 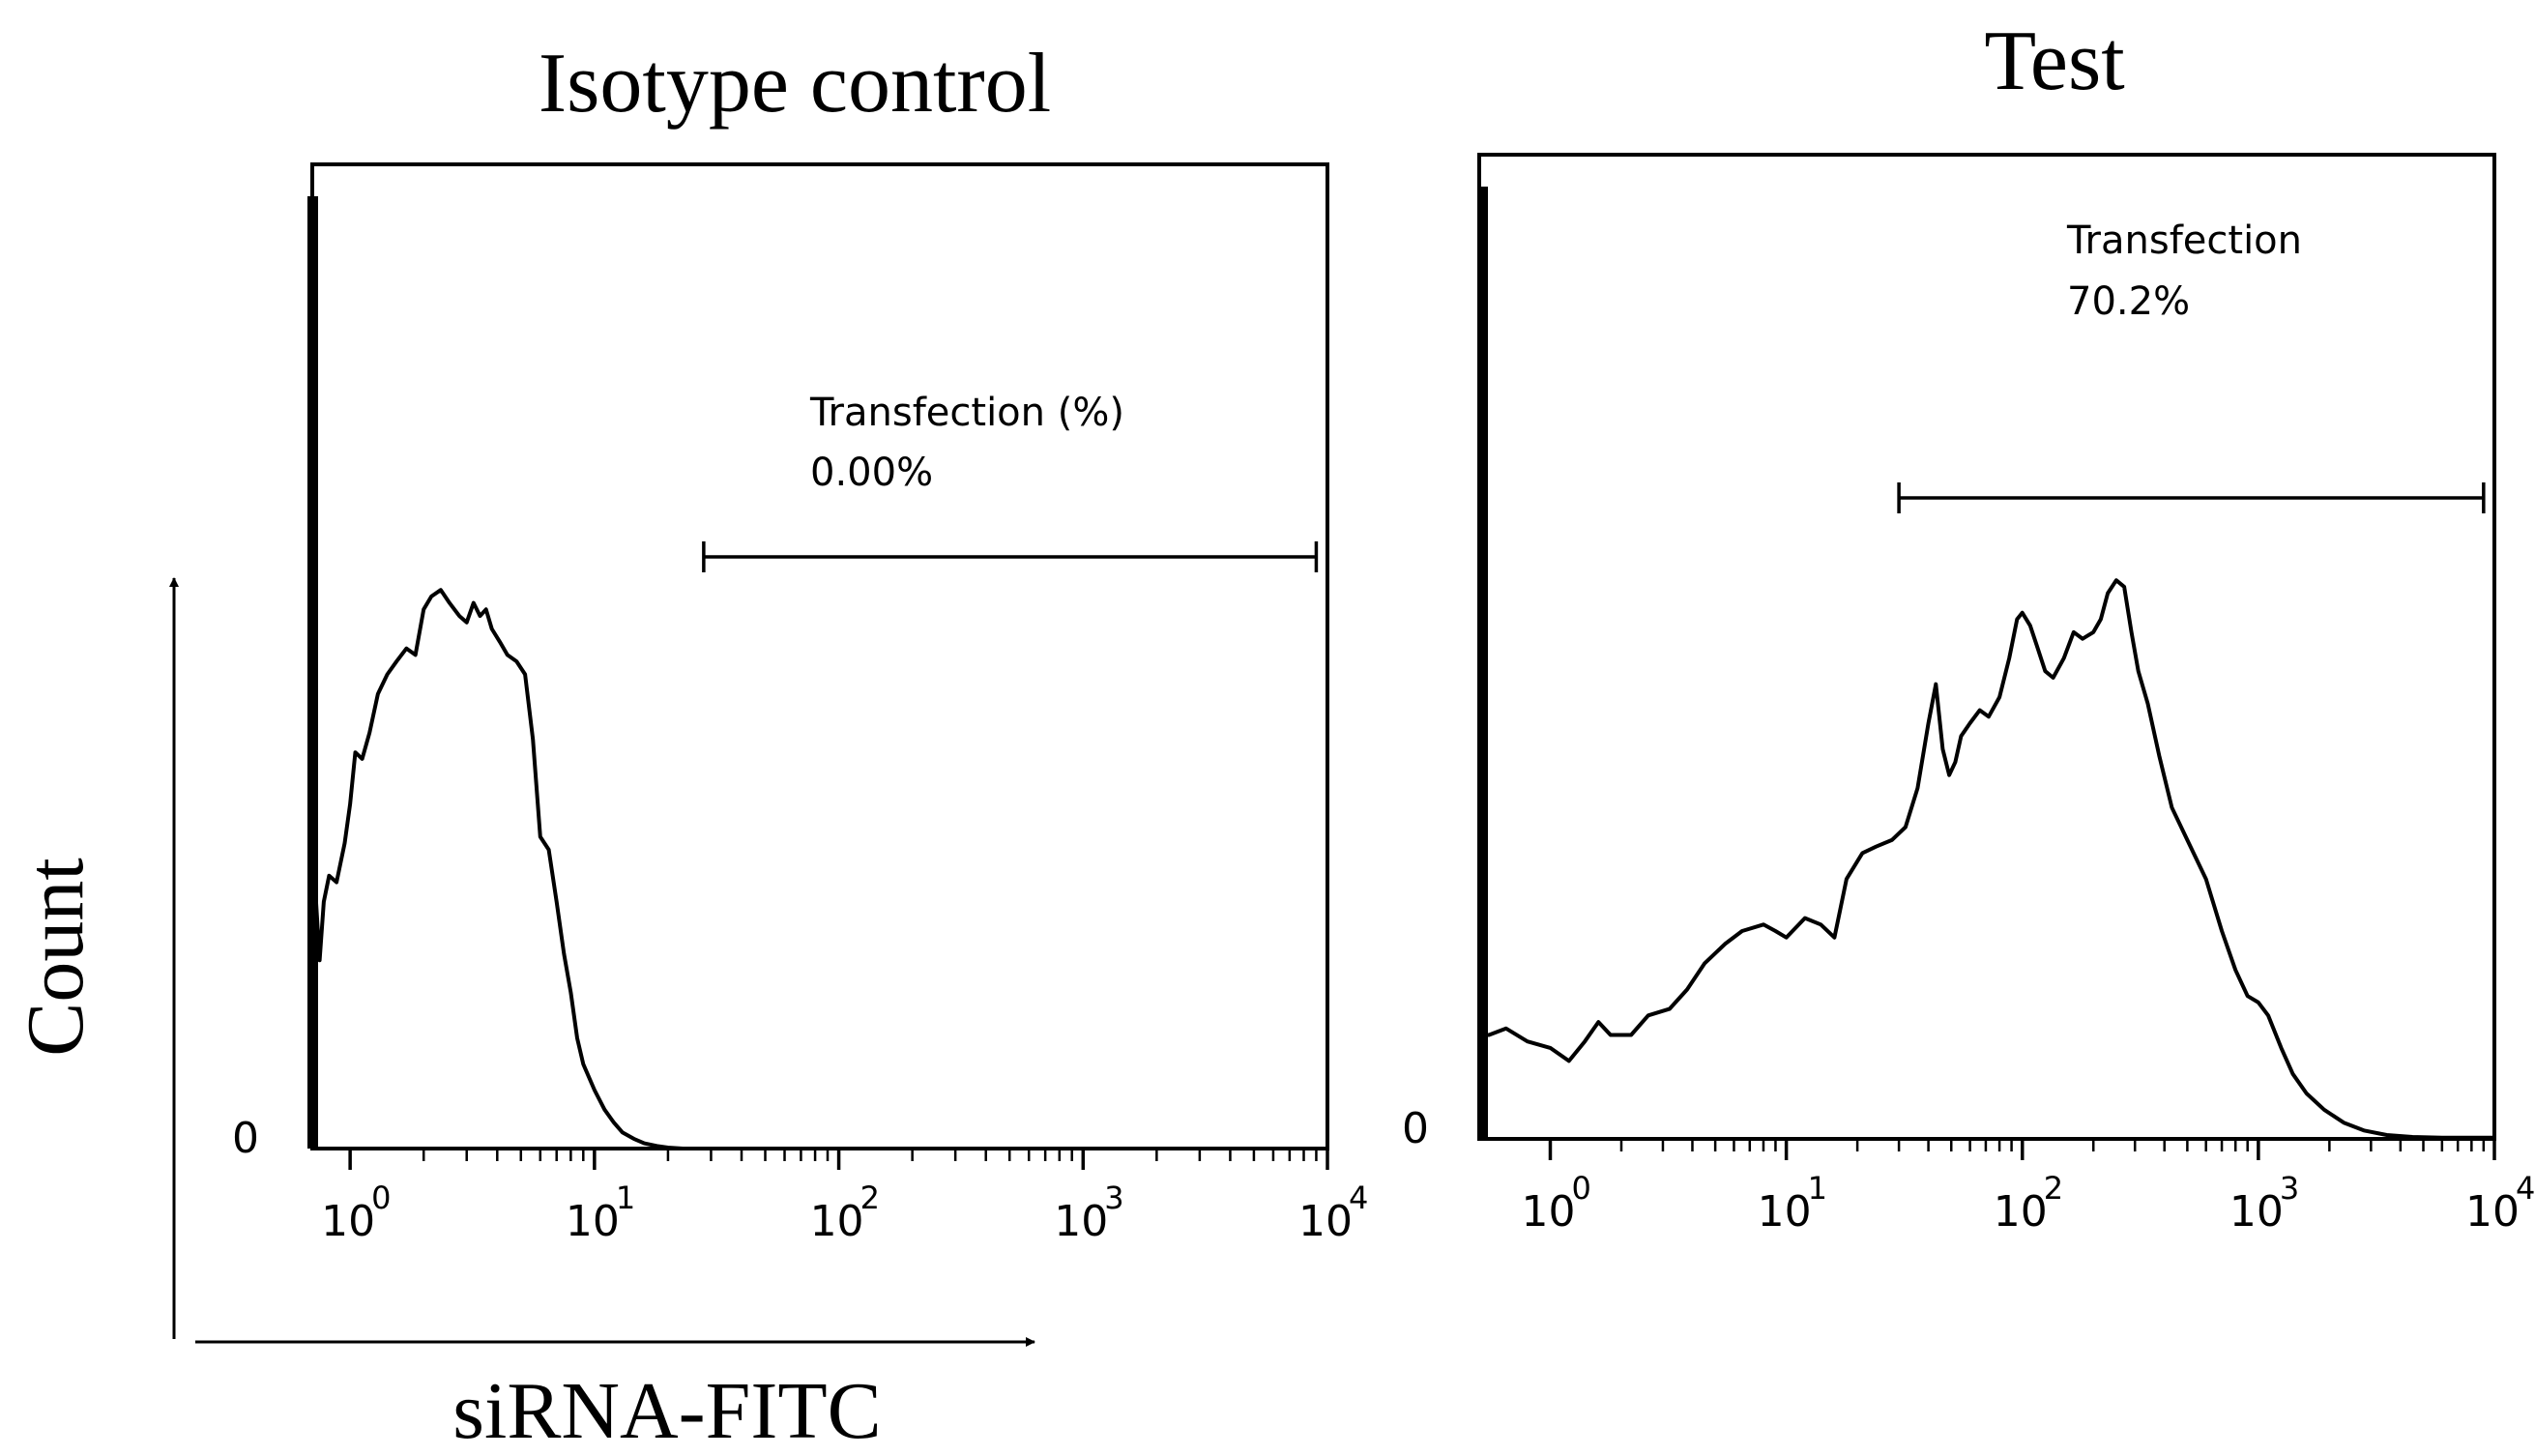 What do you see at coordinates (2022, 1150) in the screenshot?
I see `test-x-axis-ticks` at bounding box center [2022, 1150].